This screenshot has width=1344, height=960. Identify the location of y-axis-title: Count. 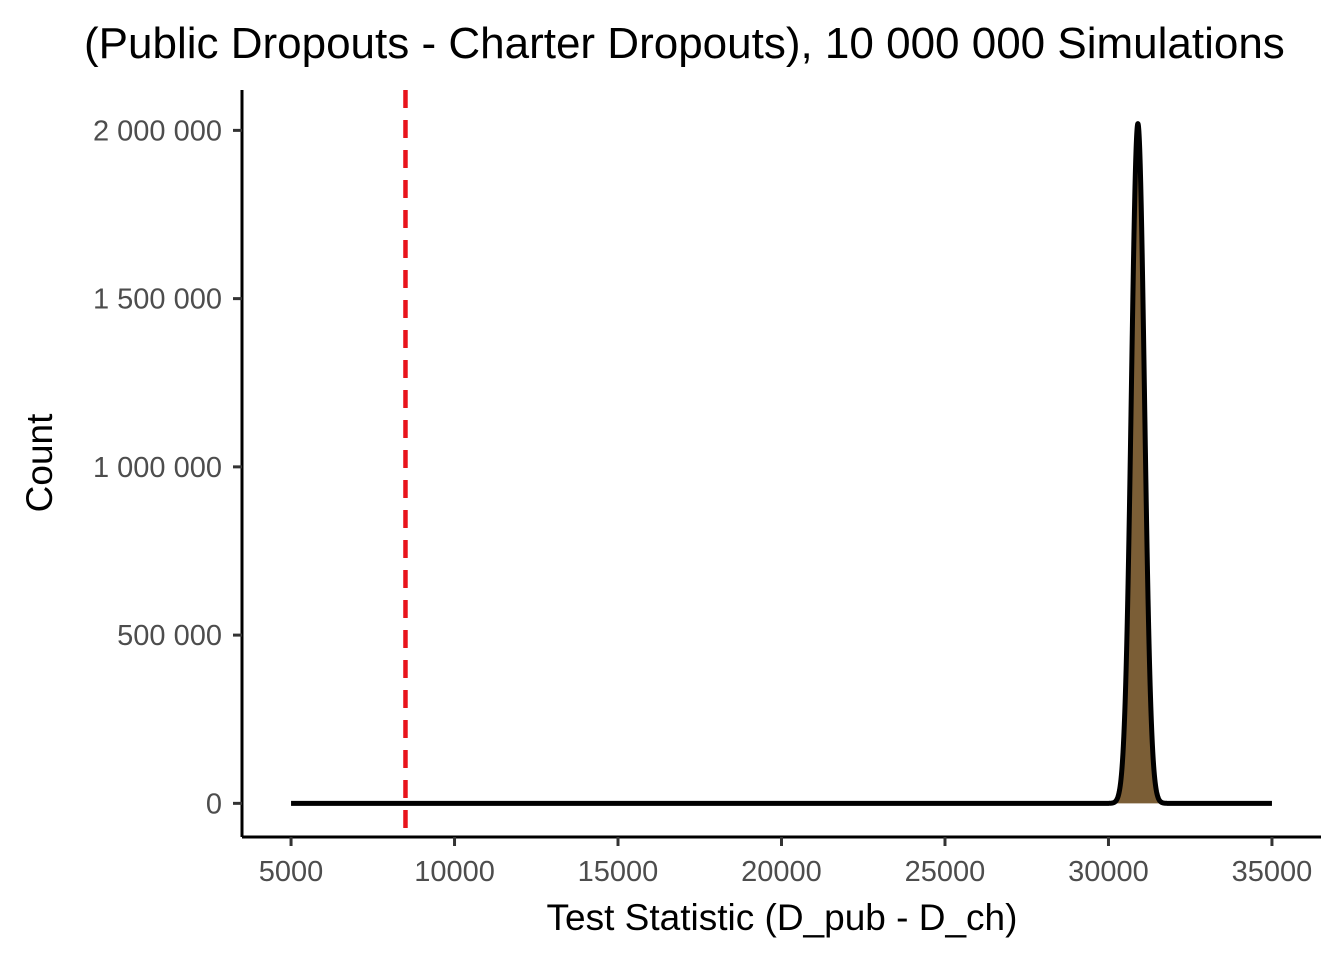
(39, 462).